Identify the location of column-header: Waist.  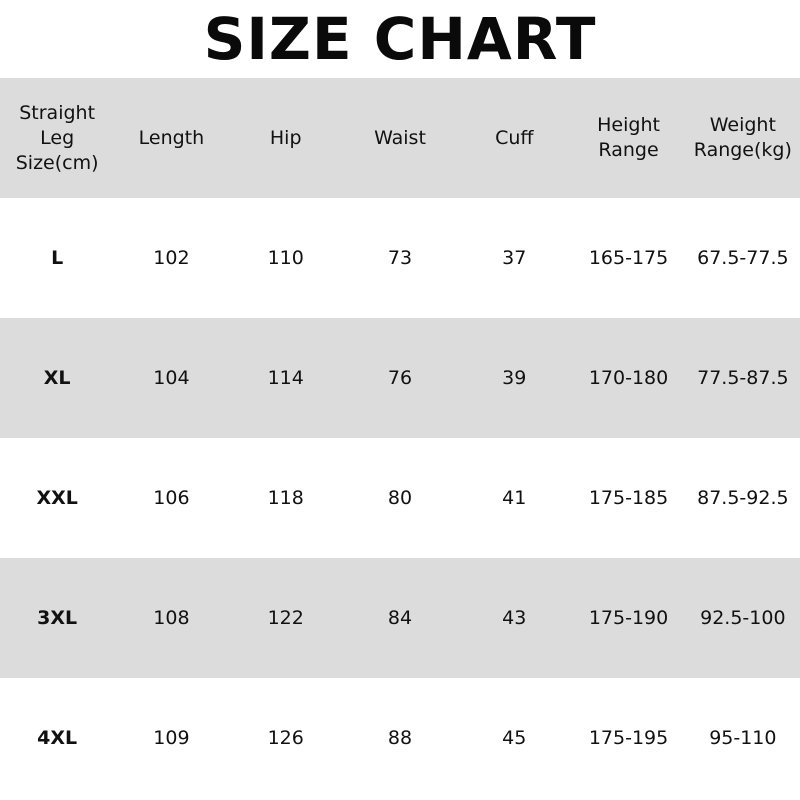
(400, 138).